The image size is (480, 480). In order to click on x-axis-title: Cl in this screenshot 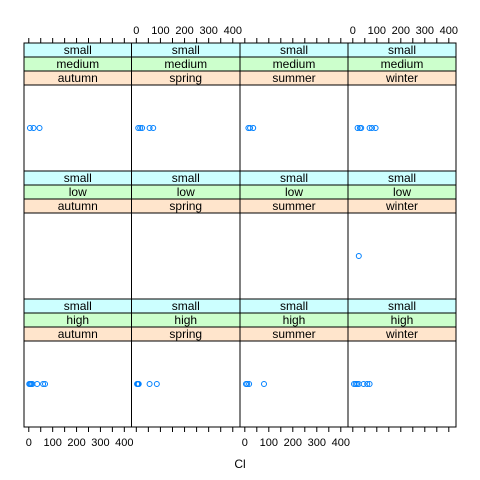, I will do `click(239, 464)`.